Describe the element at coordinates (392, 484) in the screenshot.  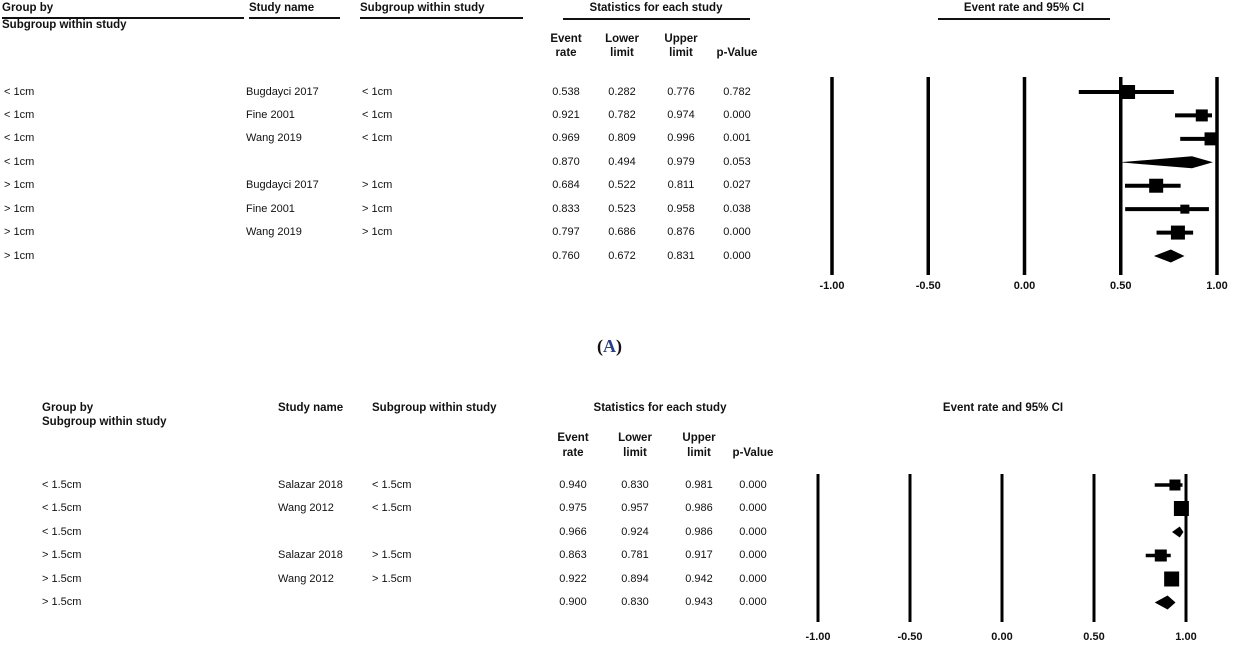
I see `row-subgroup-label: < 1.5cm` at that location.